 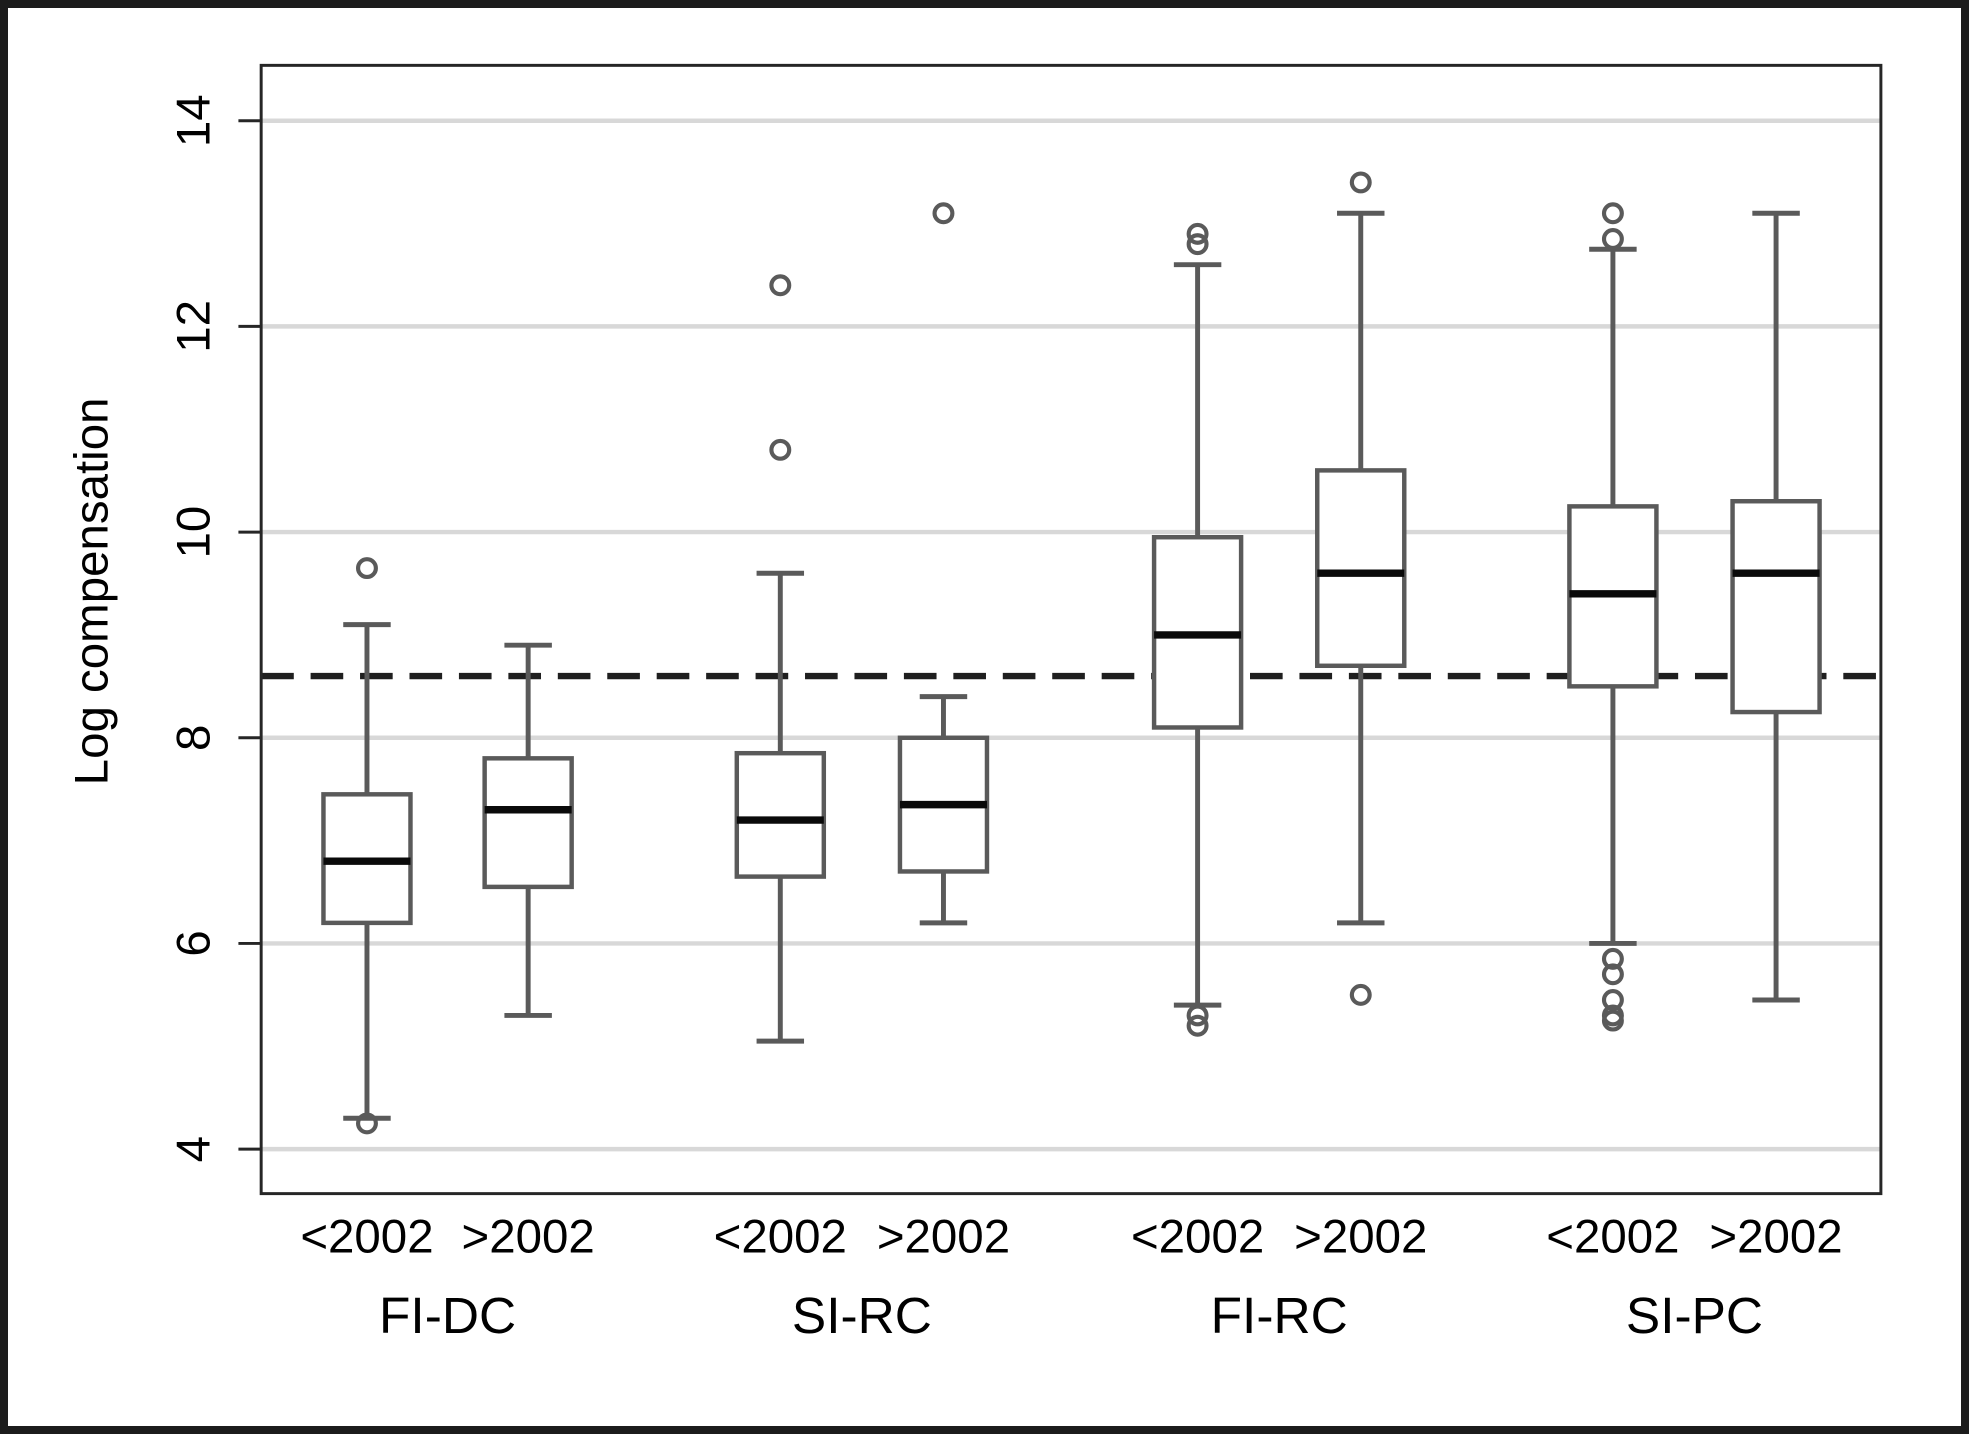 What do you see at coordinates (1613, 617) in the screenshot?
I see `boxplot-SI-PC-pre2002` at bounding box center [1613, 617].